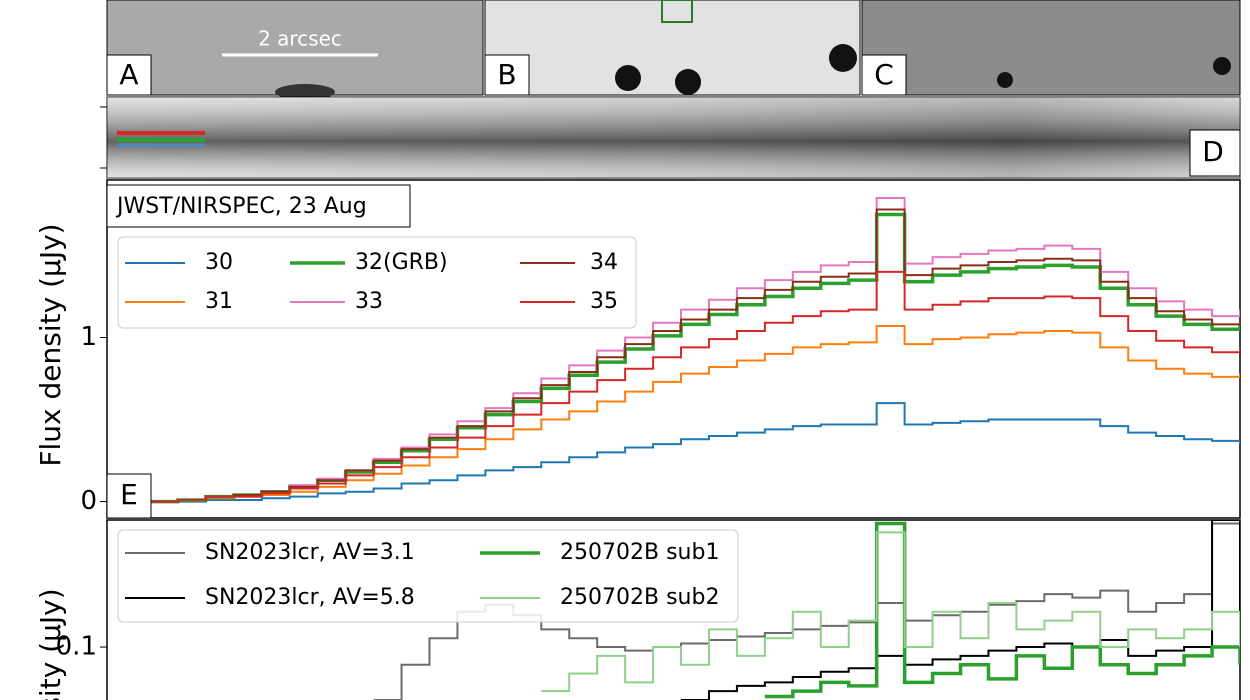 This screenshot has width=1250, height=700. What do you see at coordinates (310, 552) in the screenshot?
I see `legend-label: SN2023lcr, AV=3.1` at bounding box center [310, 552].